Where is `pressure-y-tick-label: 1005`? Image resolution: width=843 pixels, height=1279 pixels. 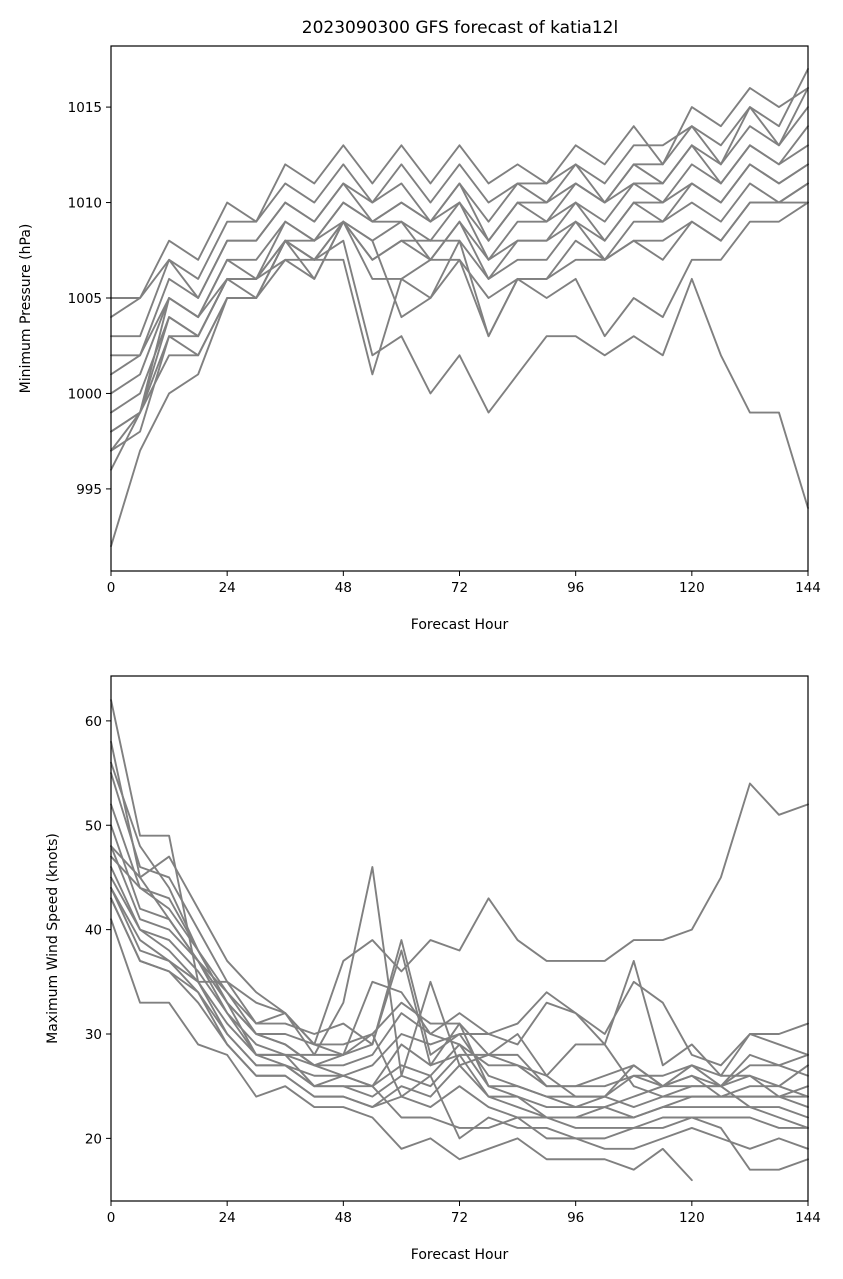
pressure-y-tick-label: 1005 is located at coordinates (85, 299).